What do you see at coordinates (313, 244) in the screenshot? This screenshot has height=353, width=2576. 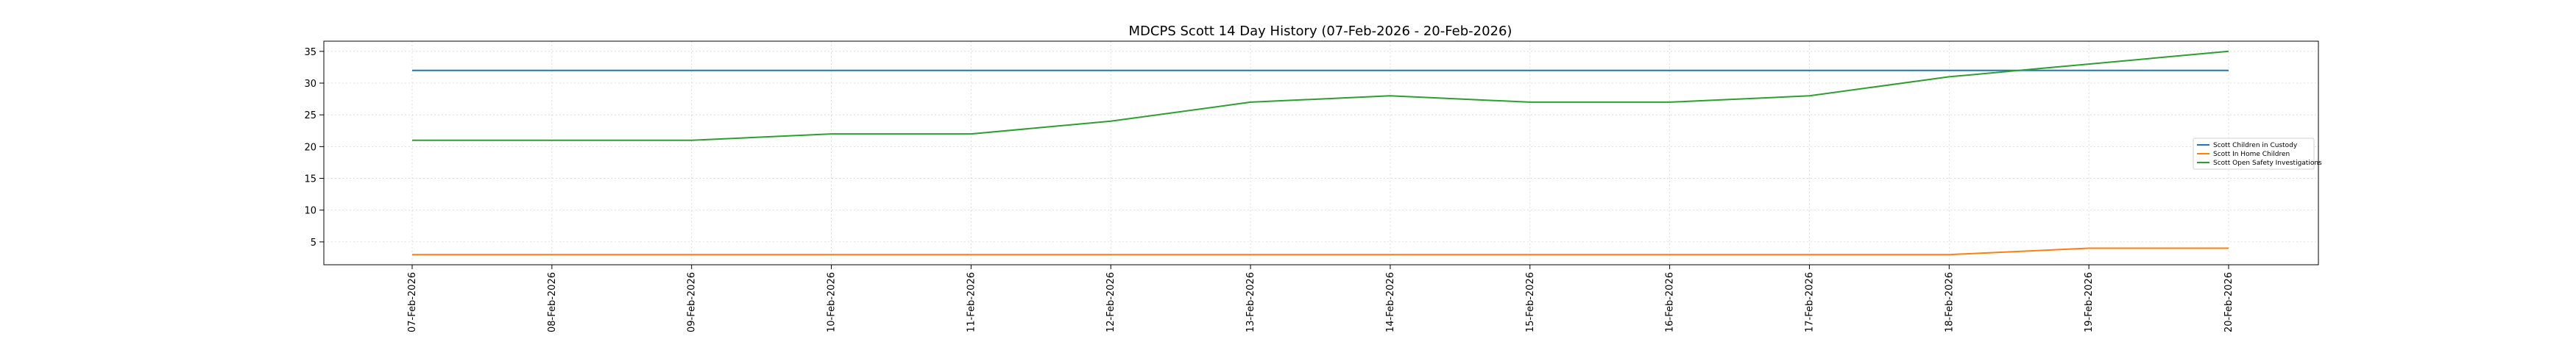 I see `y-tick-label: 5` at bounding box center [313, 244].